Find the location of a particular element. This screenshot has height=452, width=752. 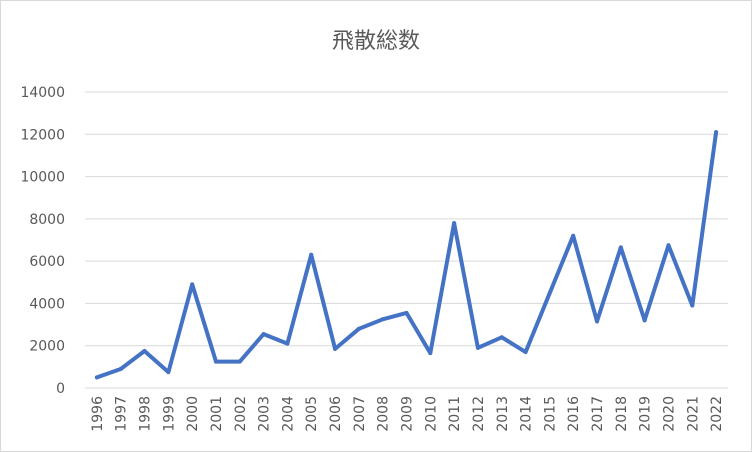

y-tick-label: 0 is located at coordinates (60, 389).